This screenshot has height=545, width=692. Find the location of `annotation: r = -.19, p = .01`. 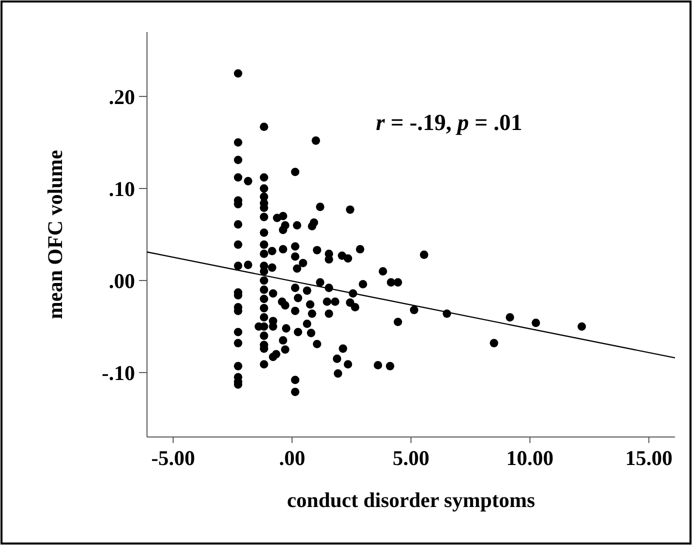

annotation: r = -.19, p = .01 is located at coordinates (449, 122).